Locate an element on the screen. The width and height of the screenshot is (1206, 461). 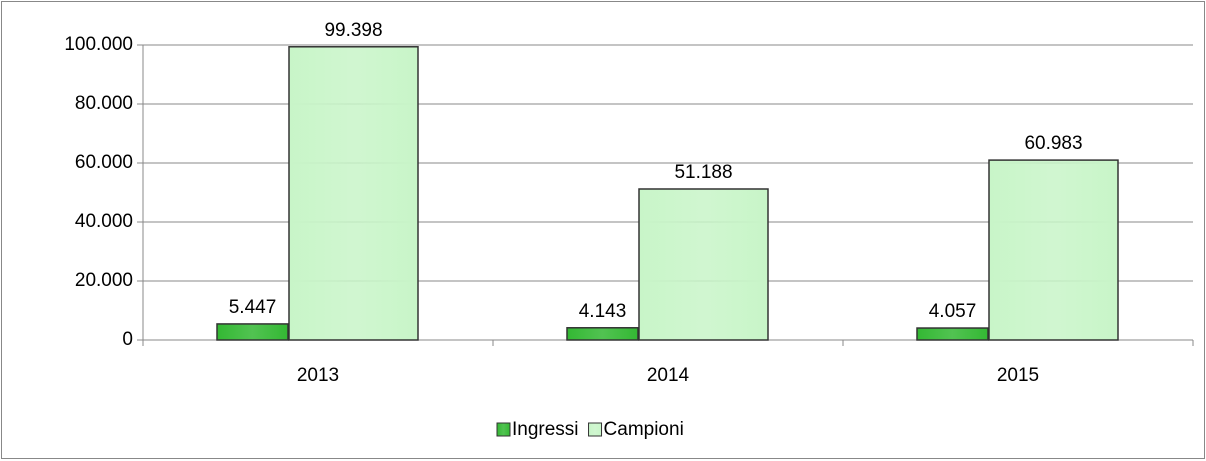
y-tick-label: 20.000 is located at coordinates (104, 280).